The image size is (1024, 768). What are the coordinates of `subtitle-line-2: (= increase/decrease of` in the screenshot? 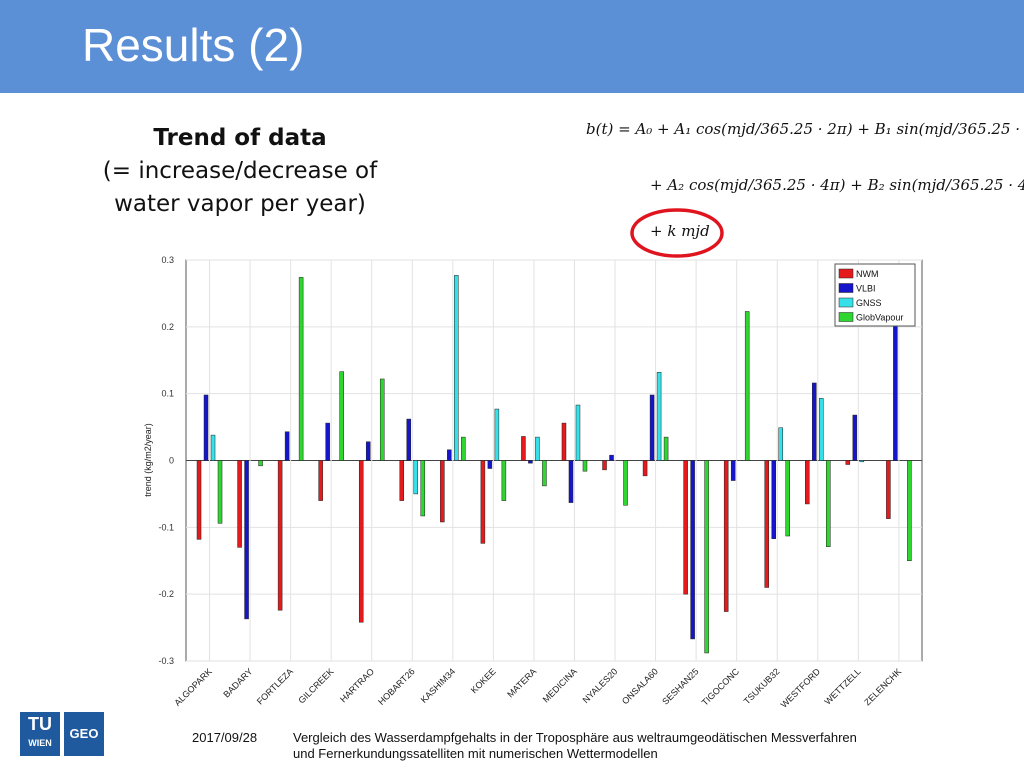 It's located at (240, 171).